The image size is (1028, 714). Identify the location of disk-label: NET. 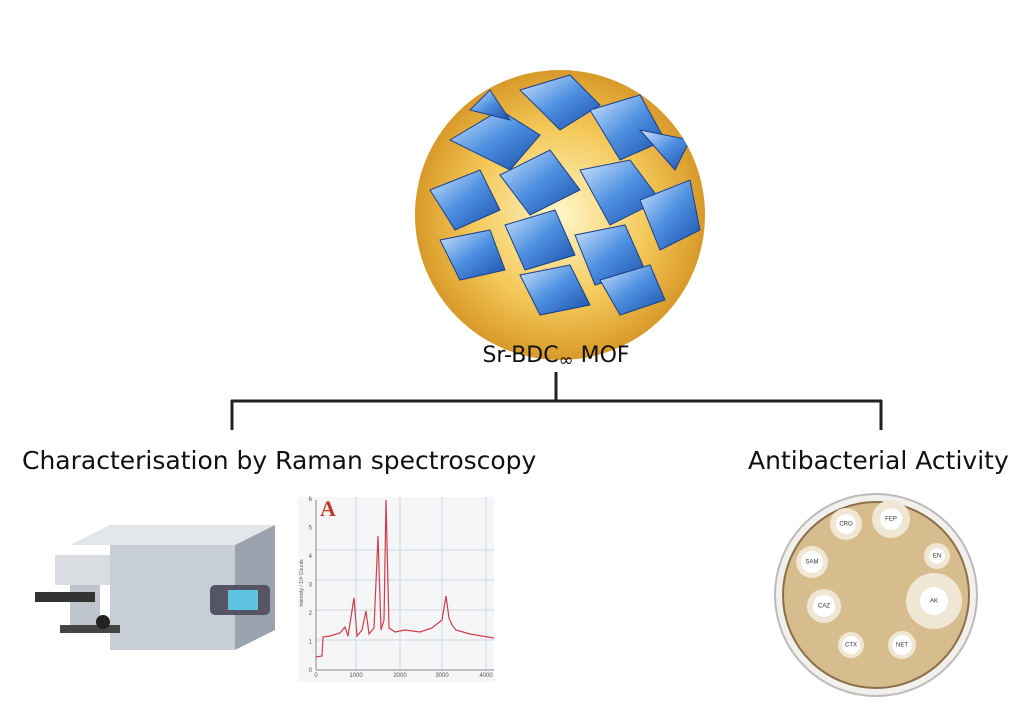
(902, 646).